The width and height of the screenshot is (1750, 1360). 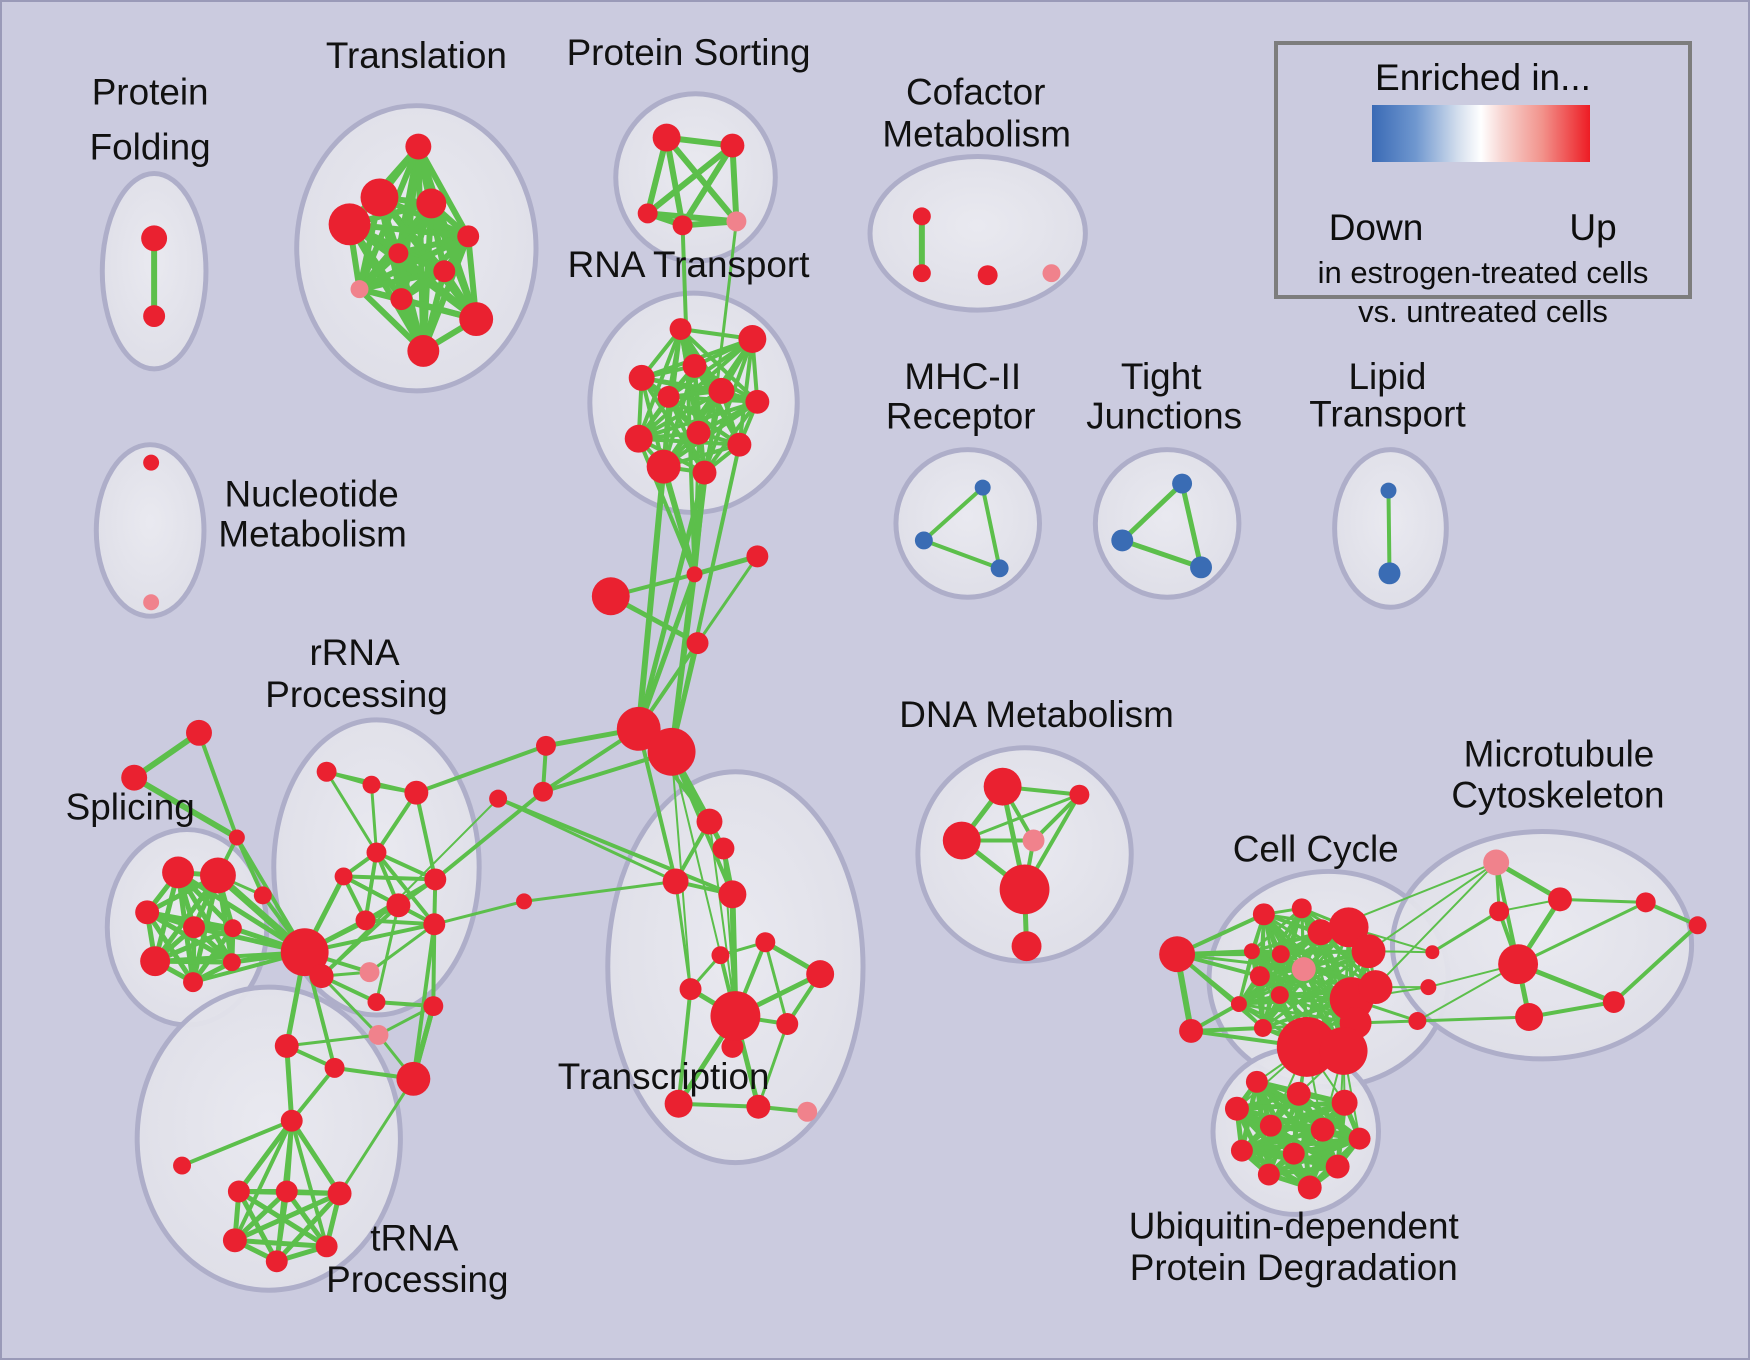 I want to click on legend-gradient-bar, so click(x=1481, y=133).